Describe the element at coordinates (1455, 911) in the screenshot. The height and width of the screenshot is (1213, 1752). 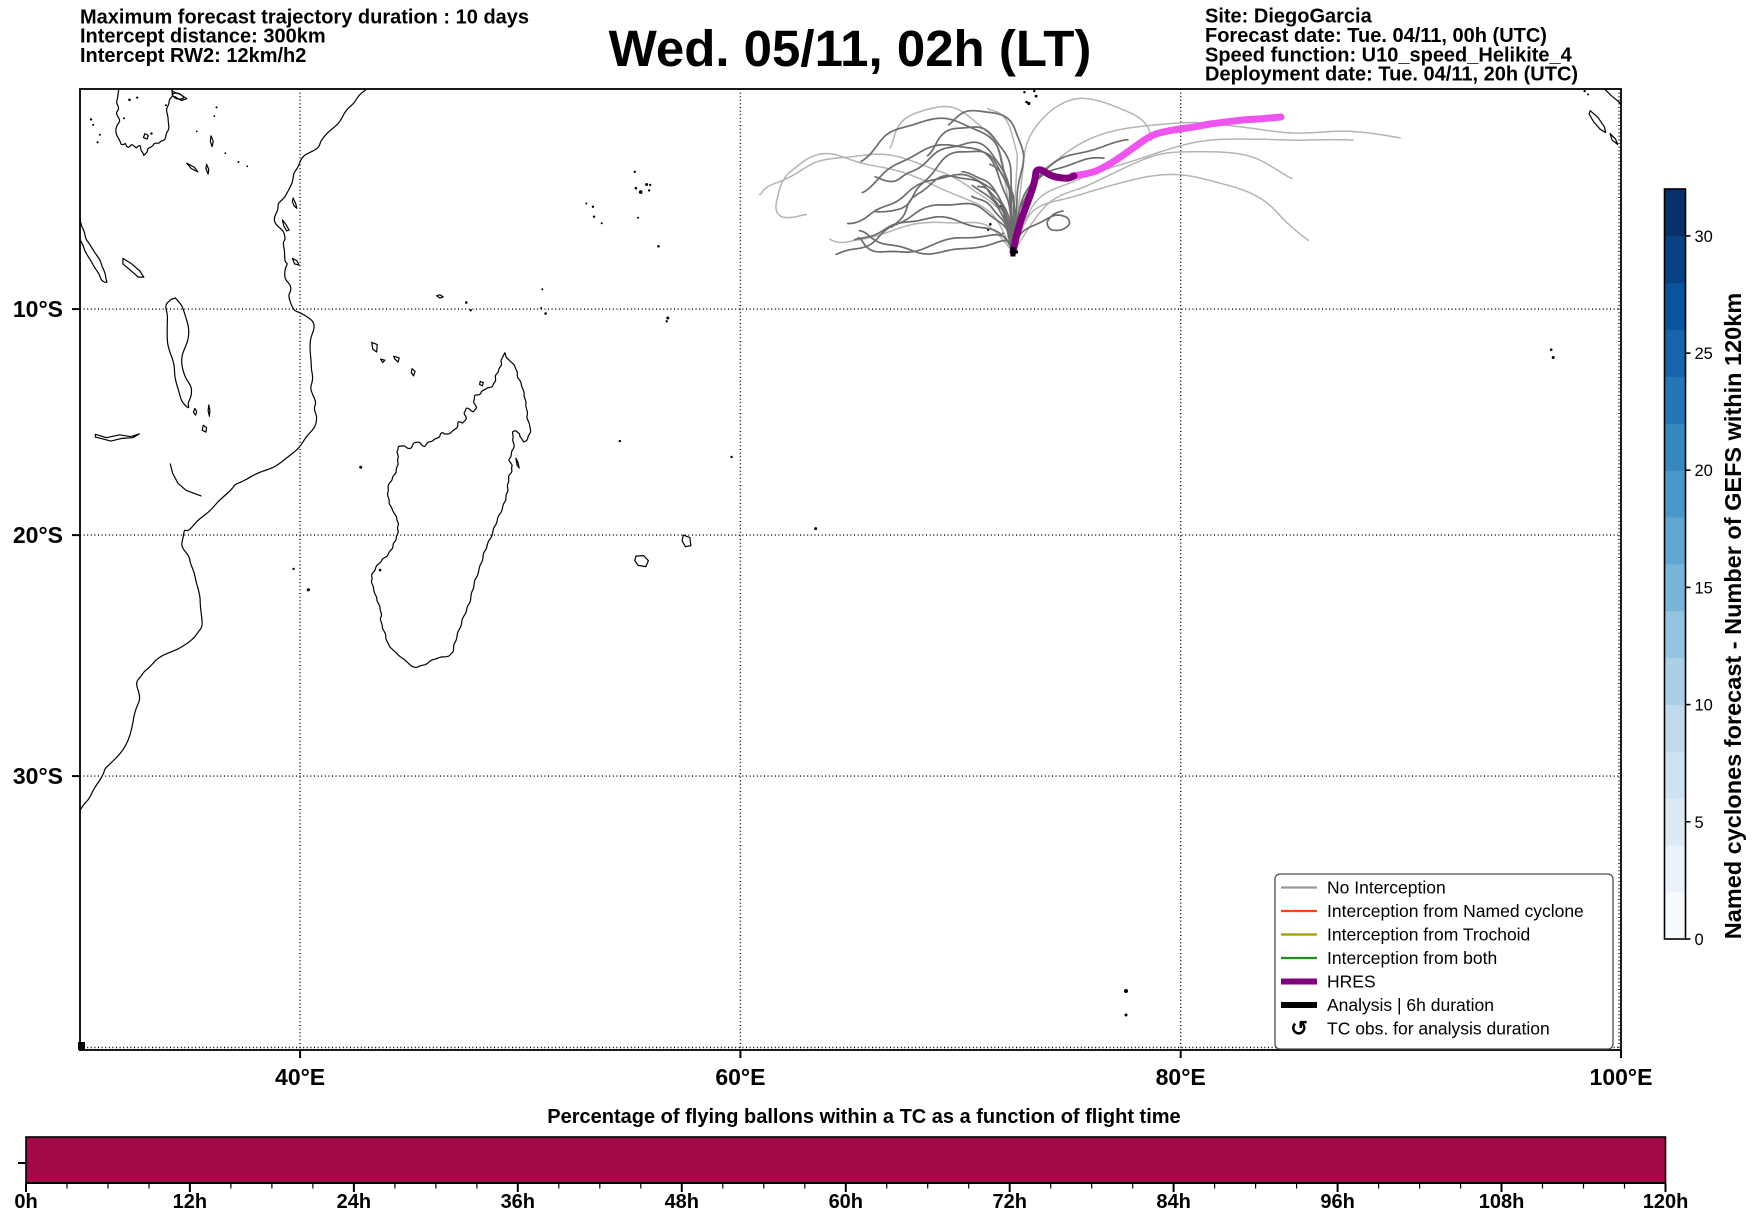
I see `svg-text:Interception from Named cyclon: Interception from Named cyclone` at that location.